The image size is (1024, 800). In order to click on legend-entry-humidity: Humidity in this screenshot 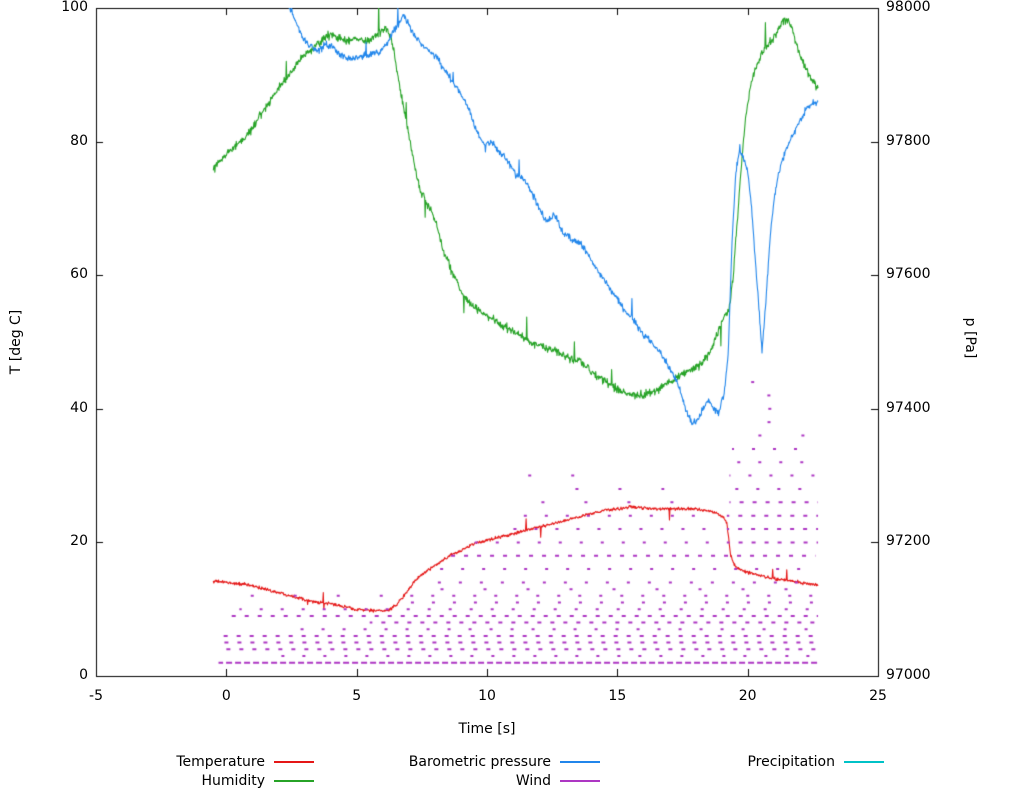, I will do `click(174, 781)`.